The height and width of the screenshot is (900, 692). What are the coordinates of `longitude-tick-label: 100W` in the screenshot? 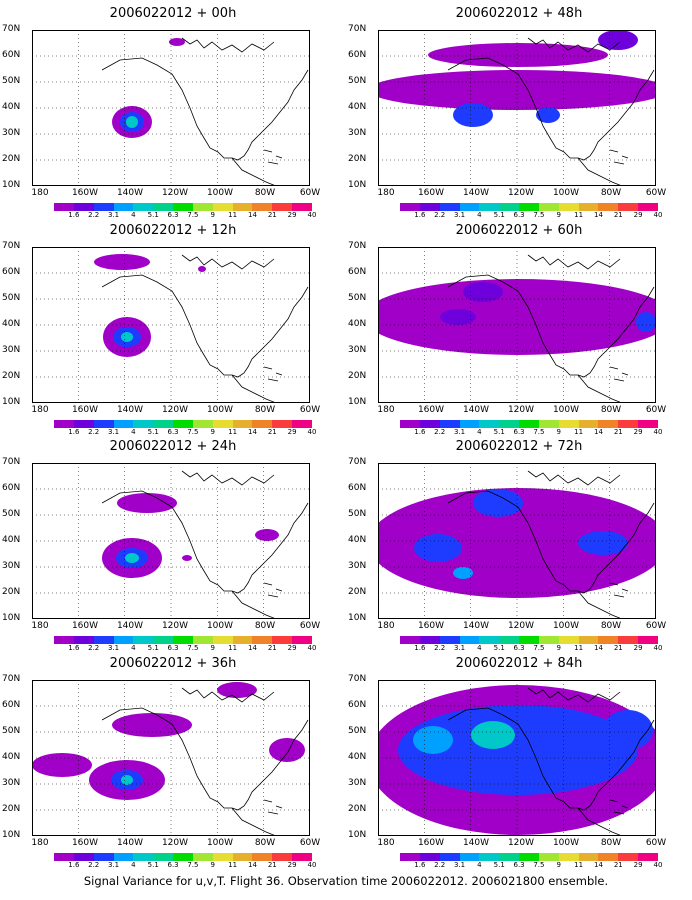 It's located at (566, 410).